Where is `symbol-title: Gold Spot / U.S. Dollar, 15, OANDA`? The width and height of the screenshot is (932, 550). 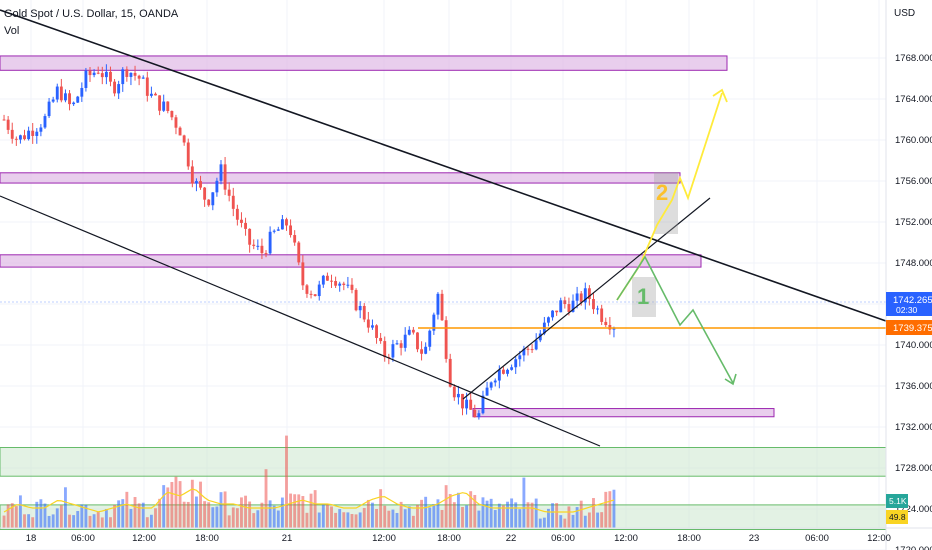 symbol-title: Gold Spot / U.S. Dollar, 15, OANDA is located at coordinates (91, 14).